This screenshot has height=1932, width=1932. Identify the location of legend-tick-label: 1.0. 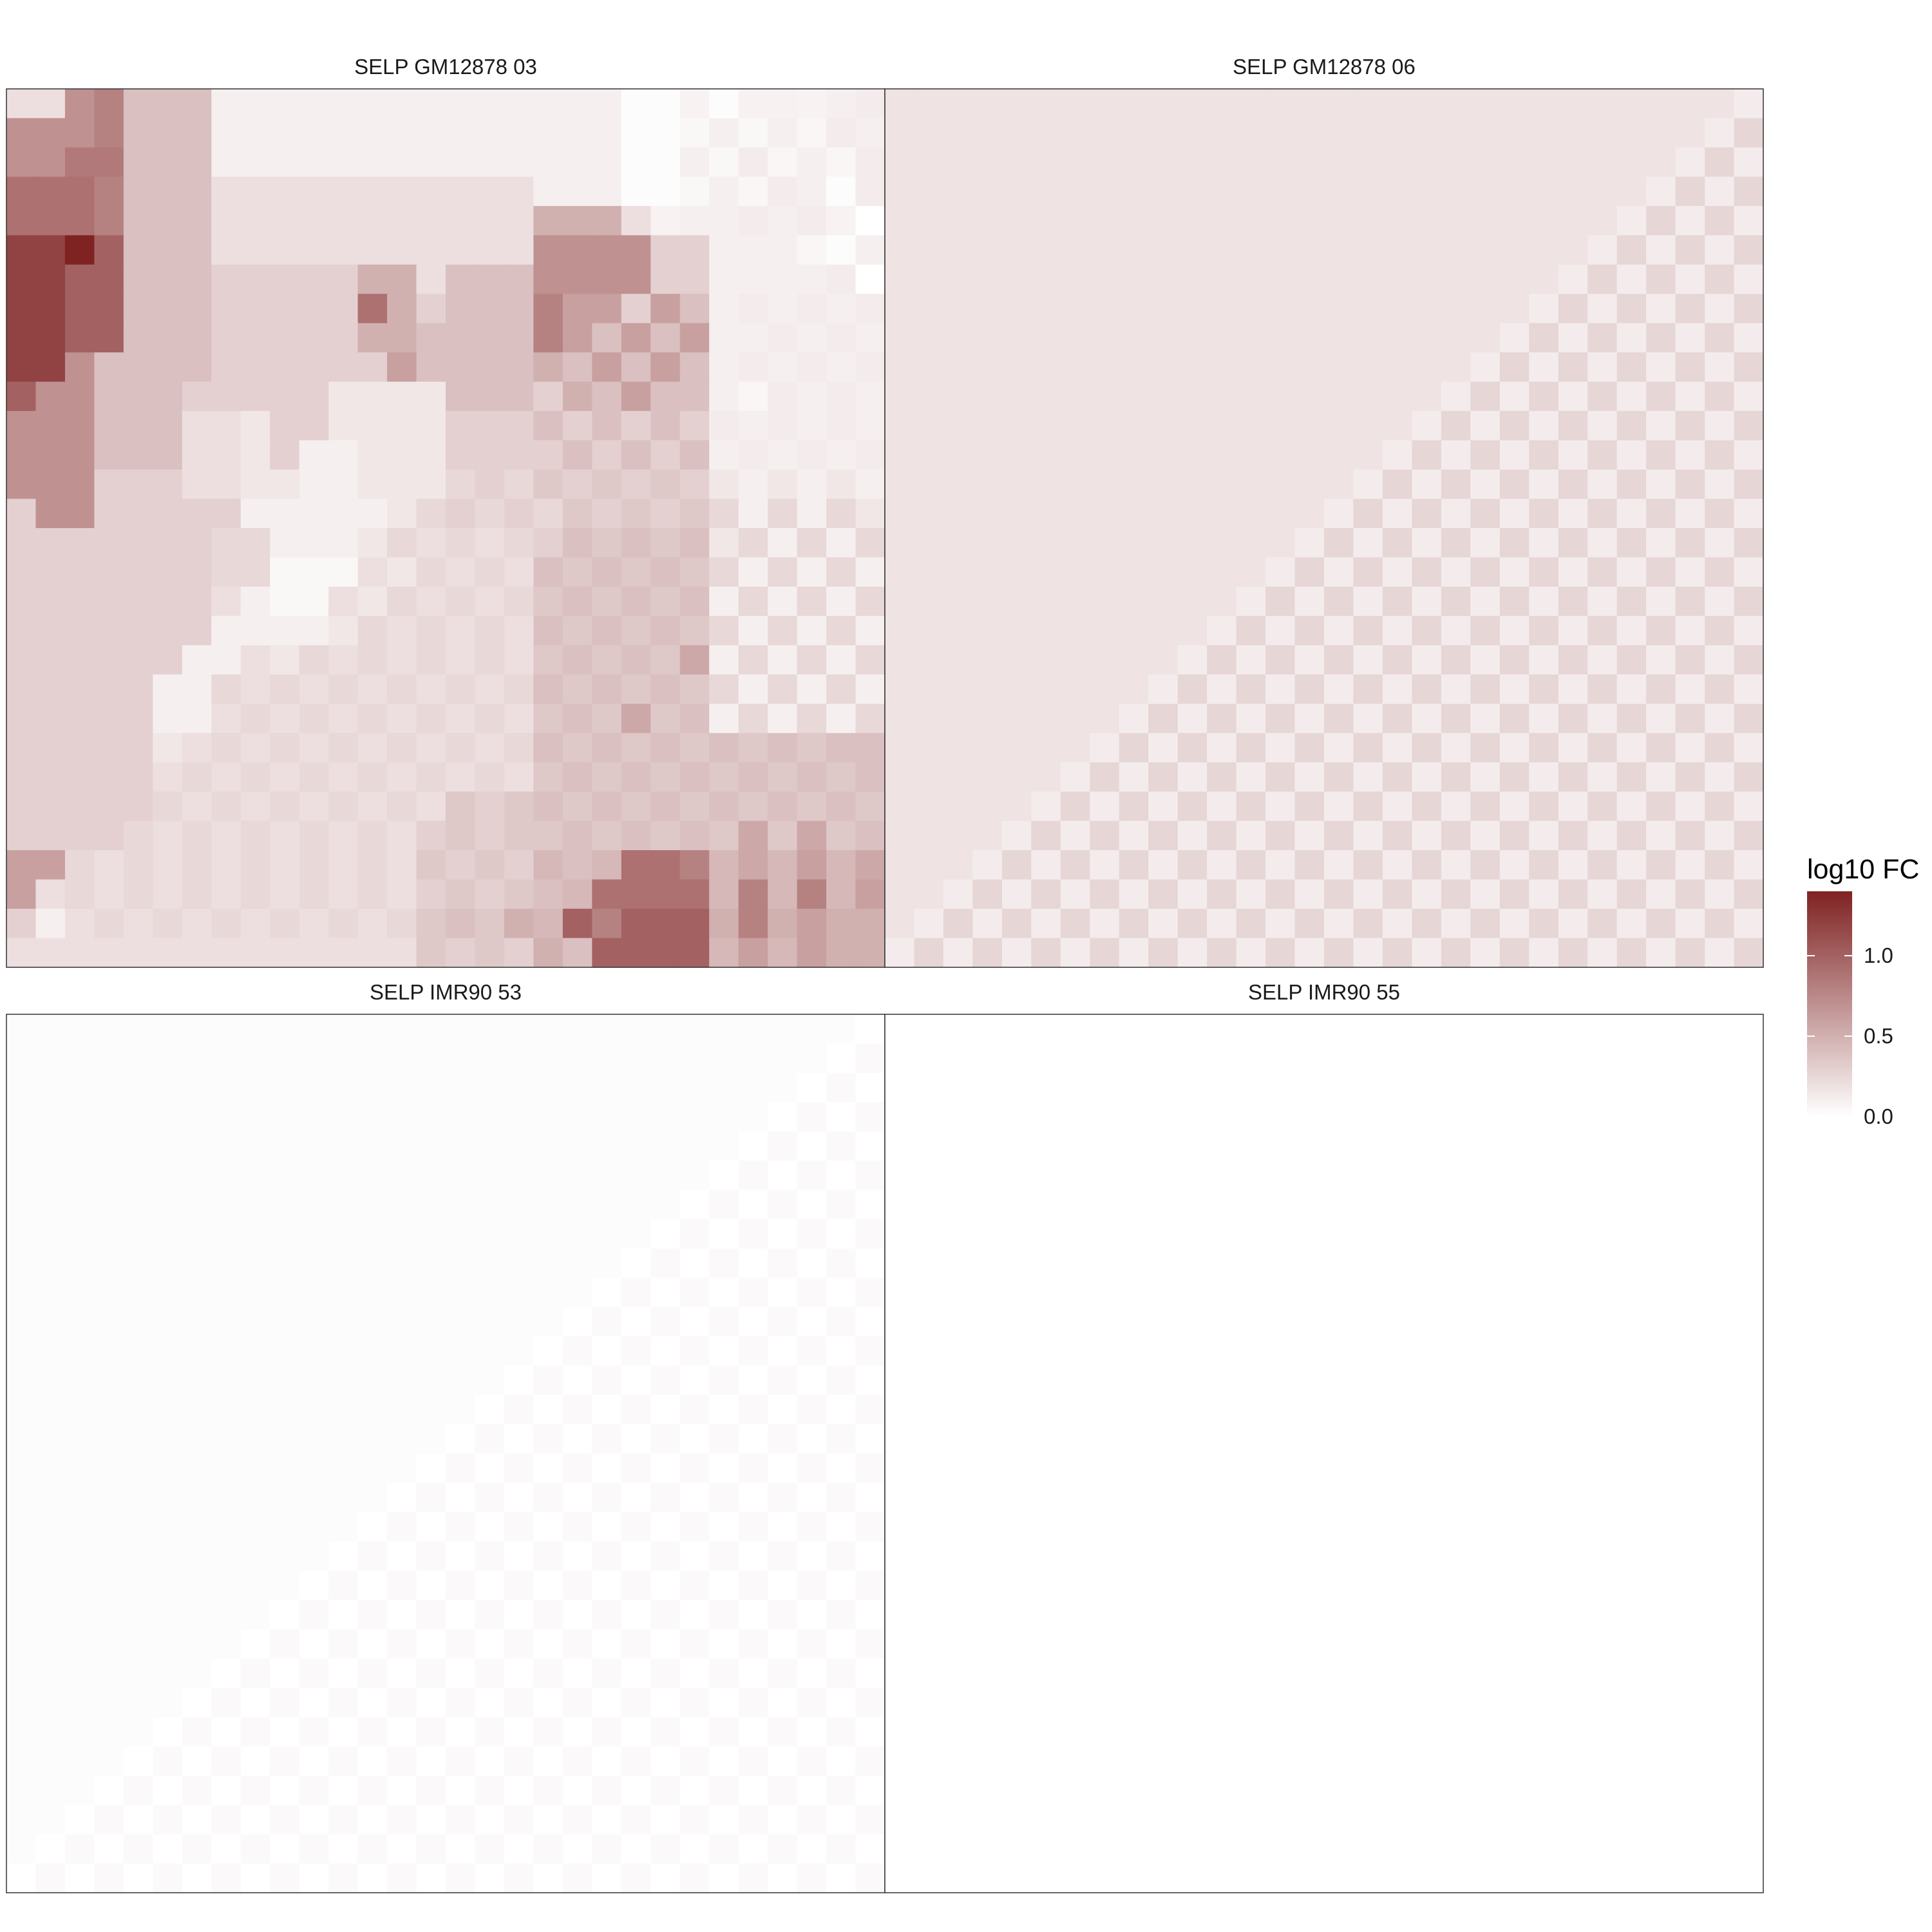
(1878, 955).